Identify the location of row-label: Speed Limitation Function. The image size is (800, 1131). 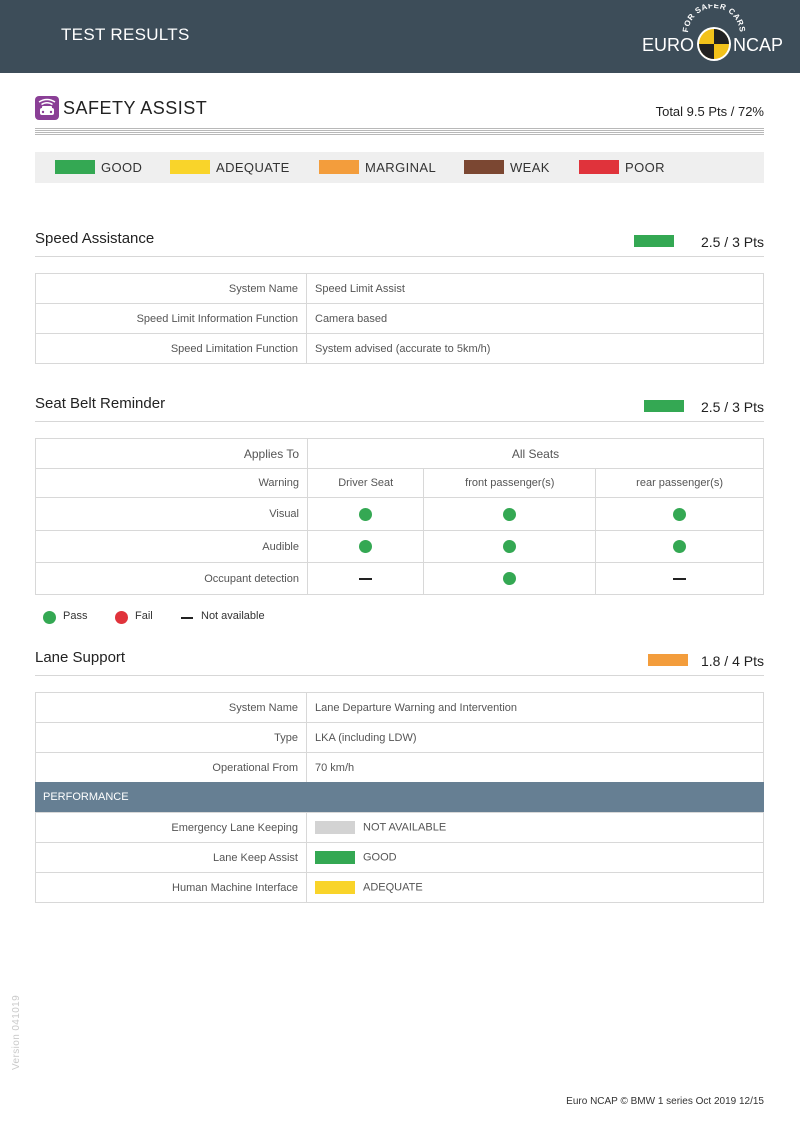
(171, 348).